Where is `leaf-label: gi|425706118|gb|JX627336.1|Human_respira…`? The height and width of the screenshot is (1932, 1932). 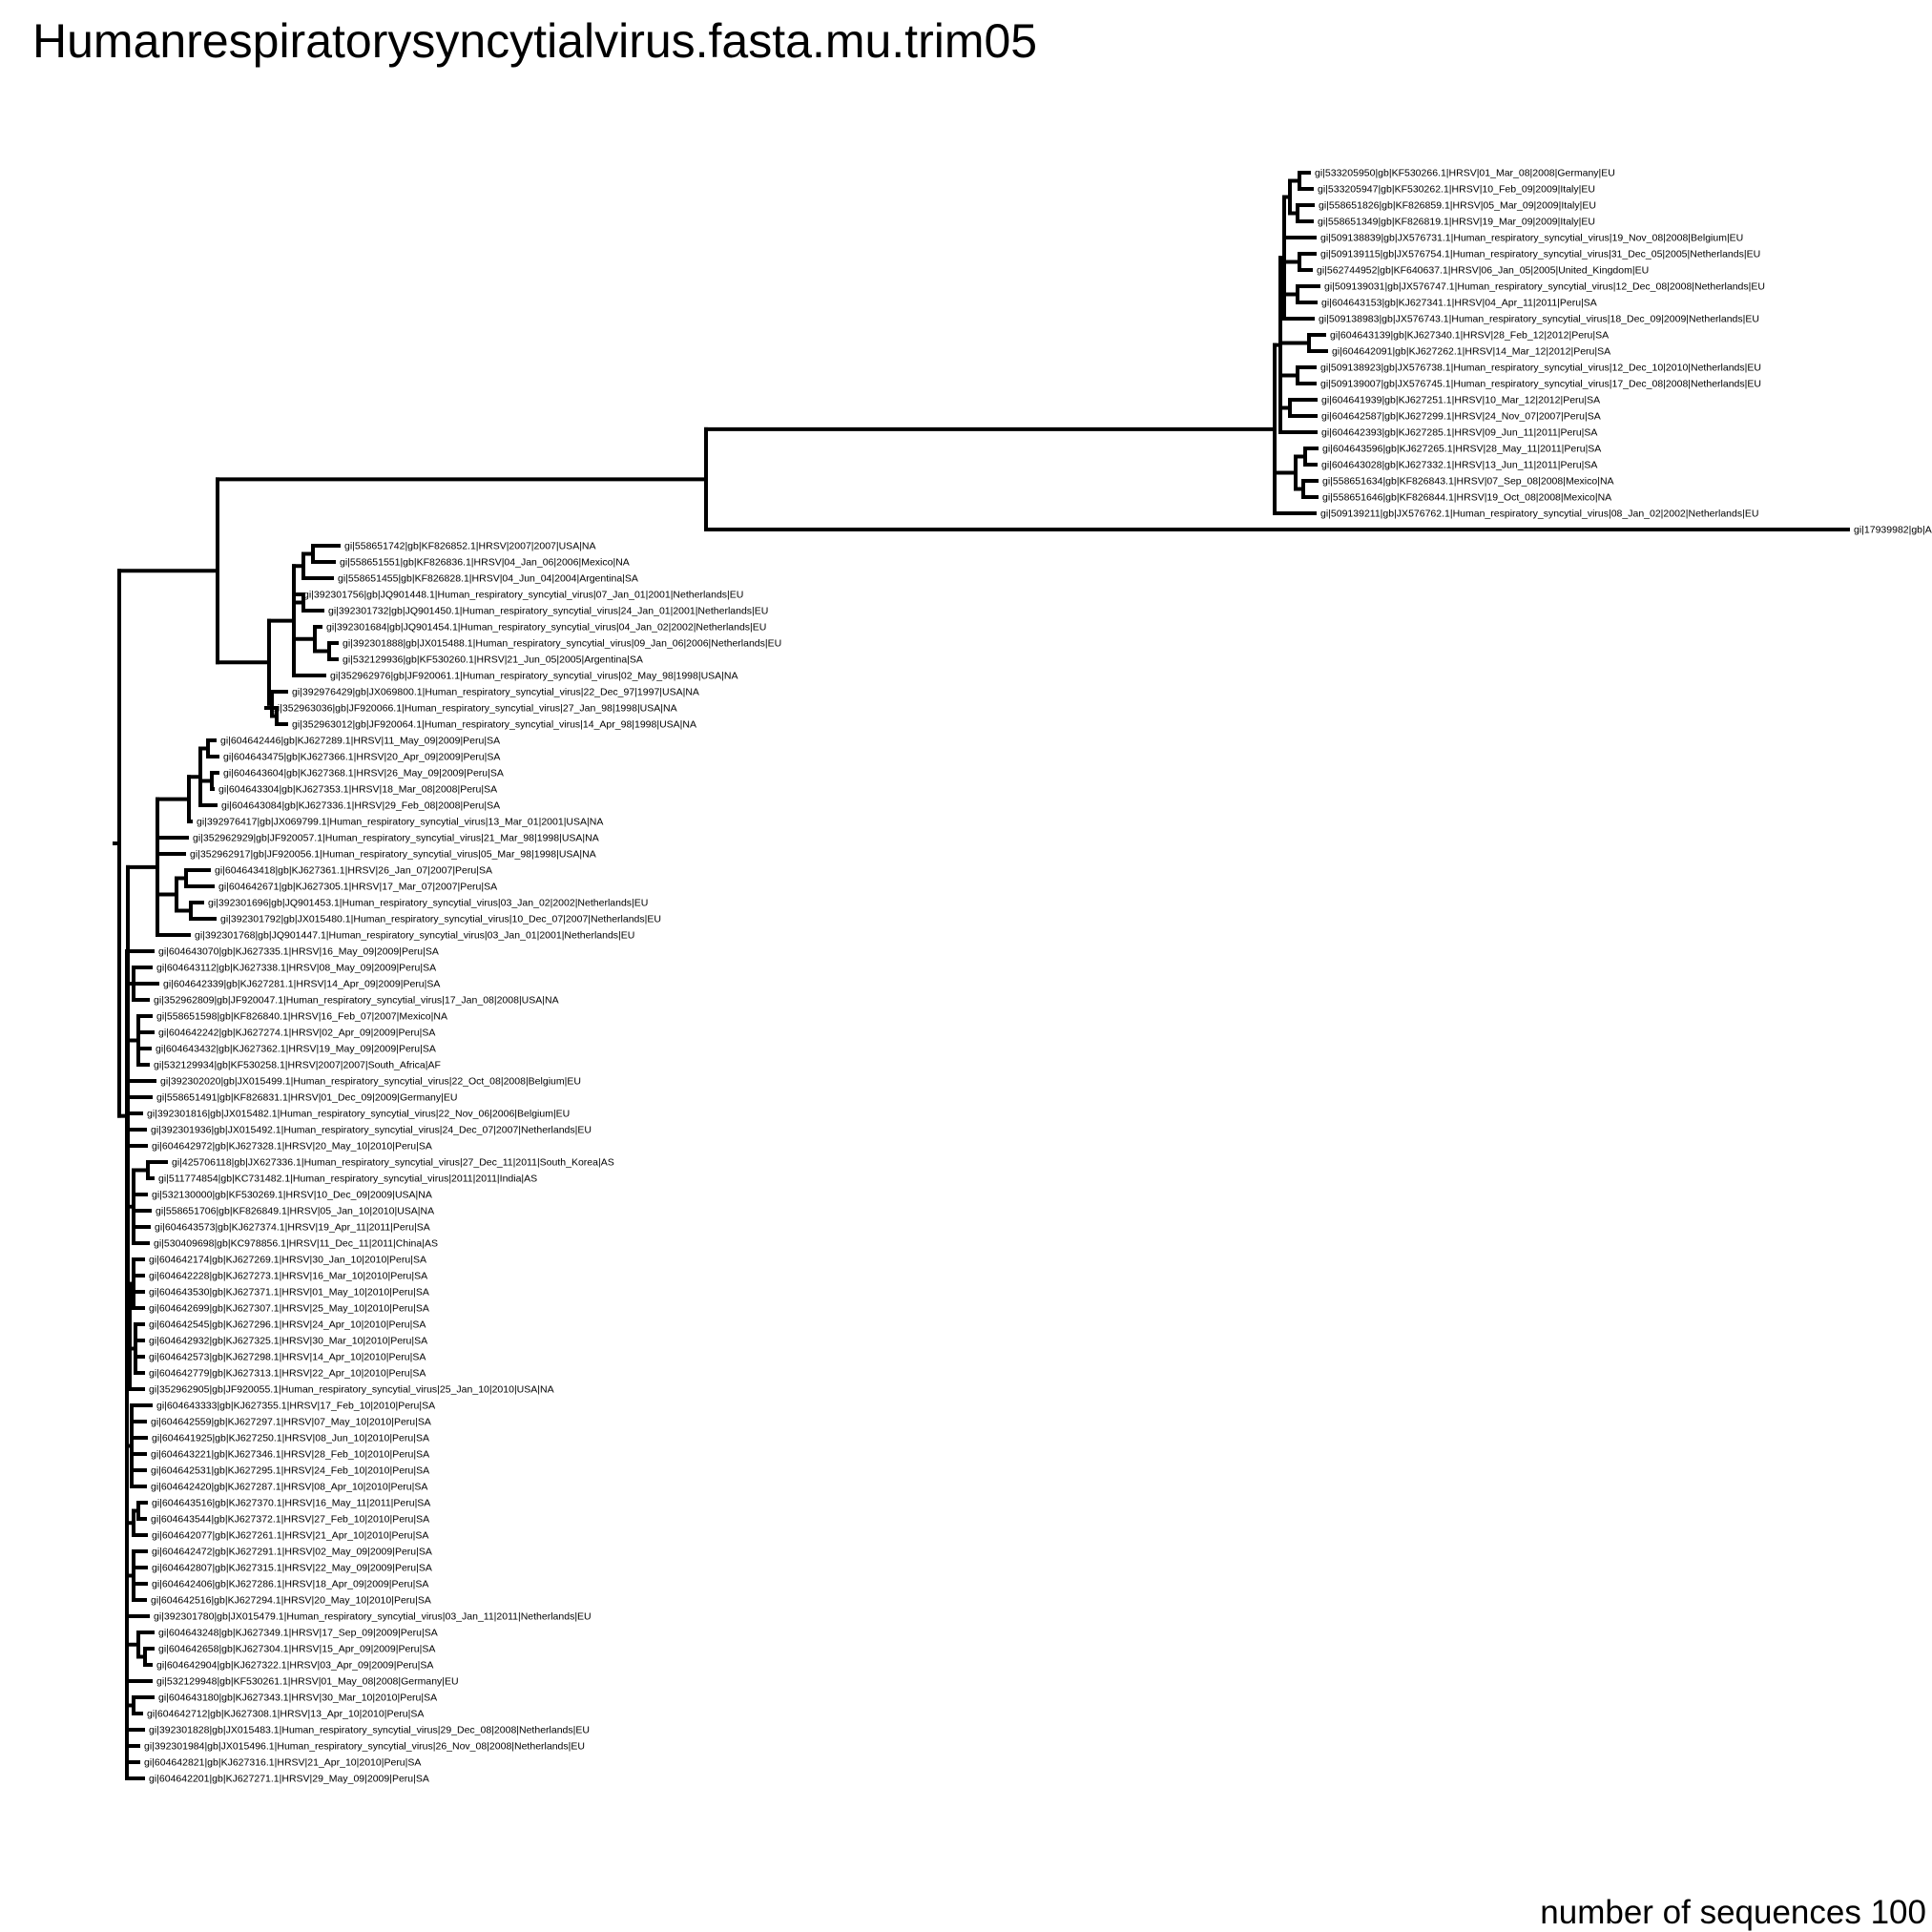
leaf-label: gi|425706118|gb|JX627336.1|Human_respira… is located at coordinates (393, 1163).